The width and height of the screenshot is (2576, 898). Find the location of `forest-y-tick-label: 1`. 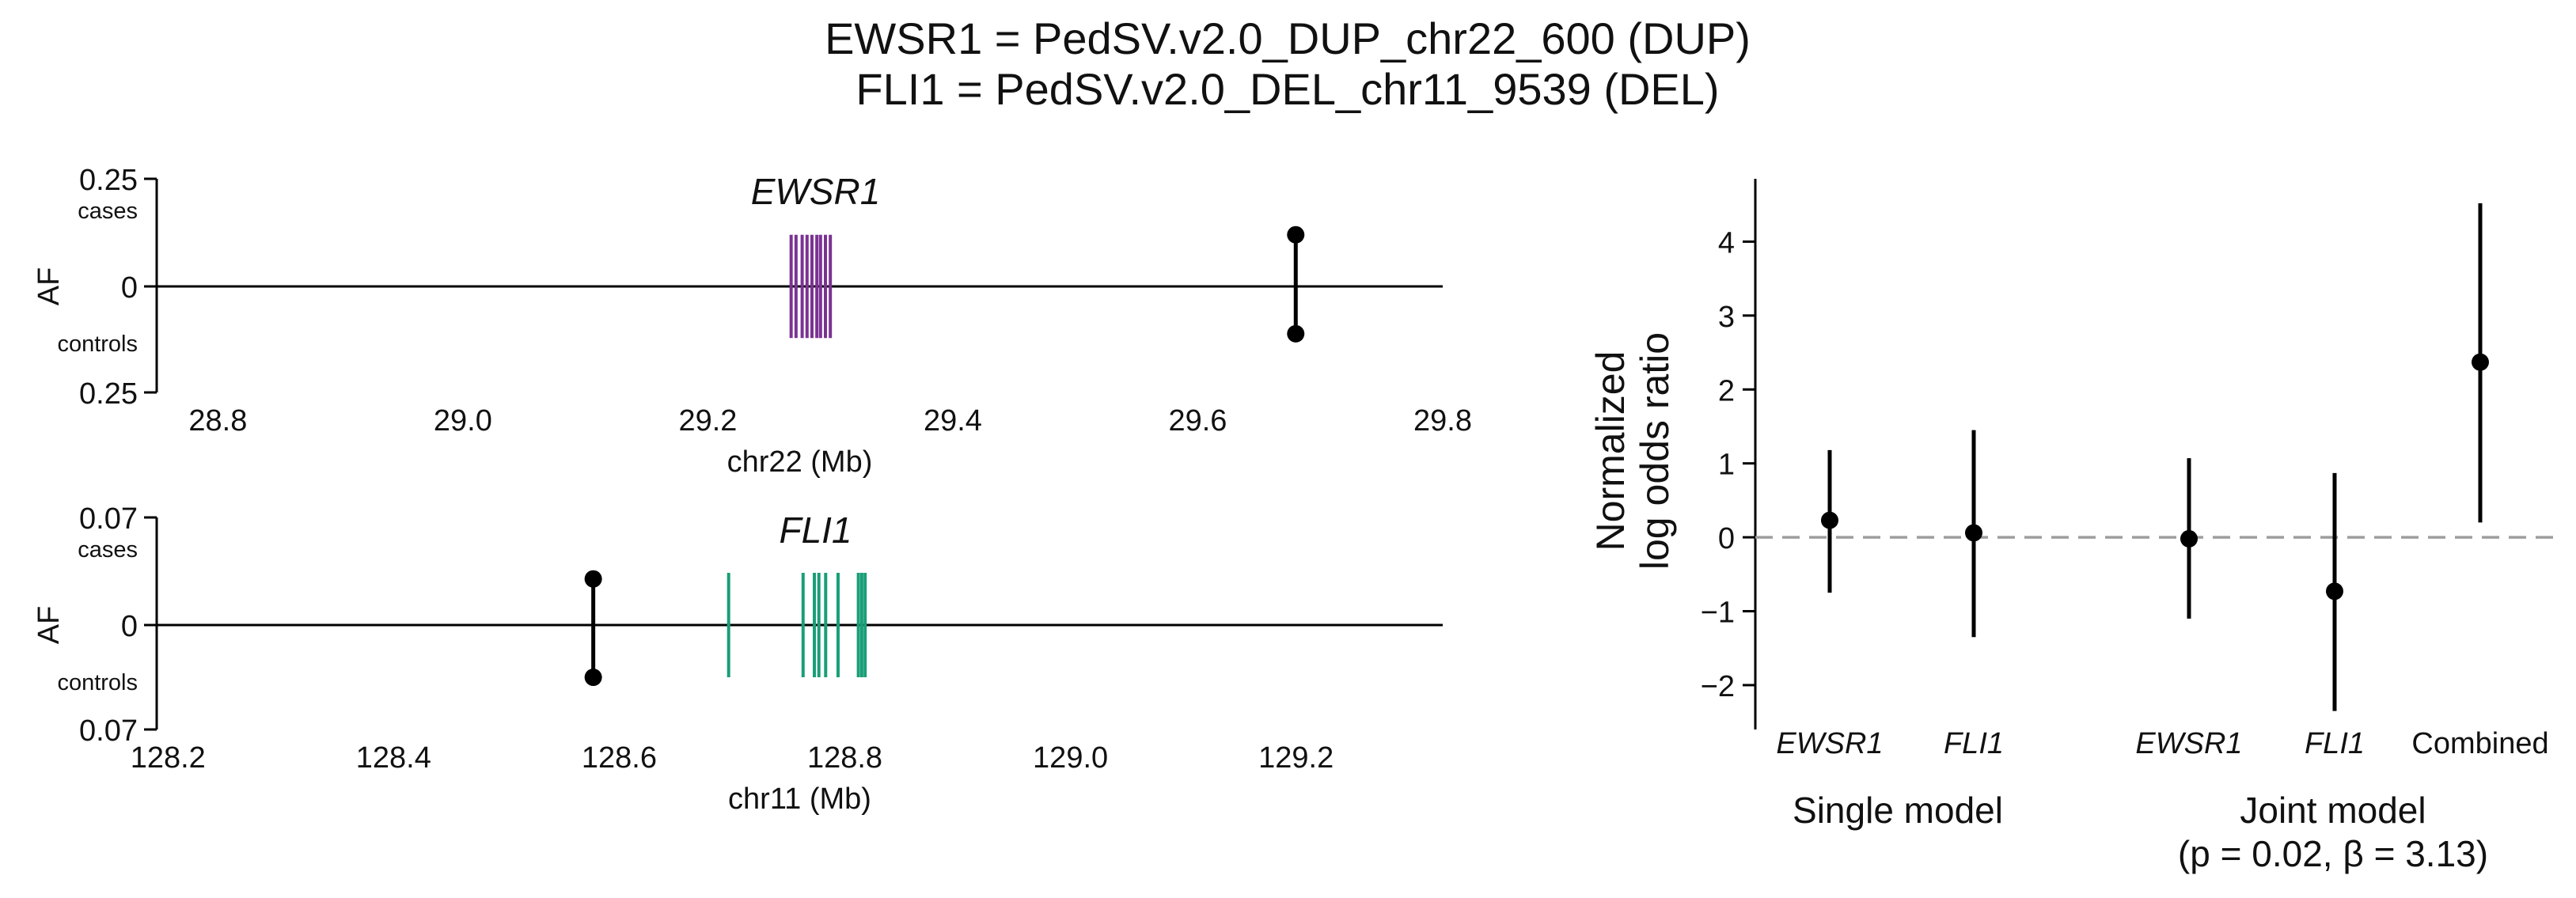

forest-y-tick-label: 1 is located at coordinates (1726, 465).